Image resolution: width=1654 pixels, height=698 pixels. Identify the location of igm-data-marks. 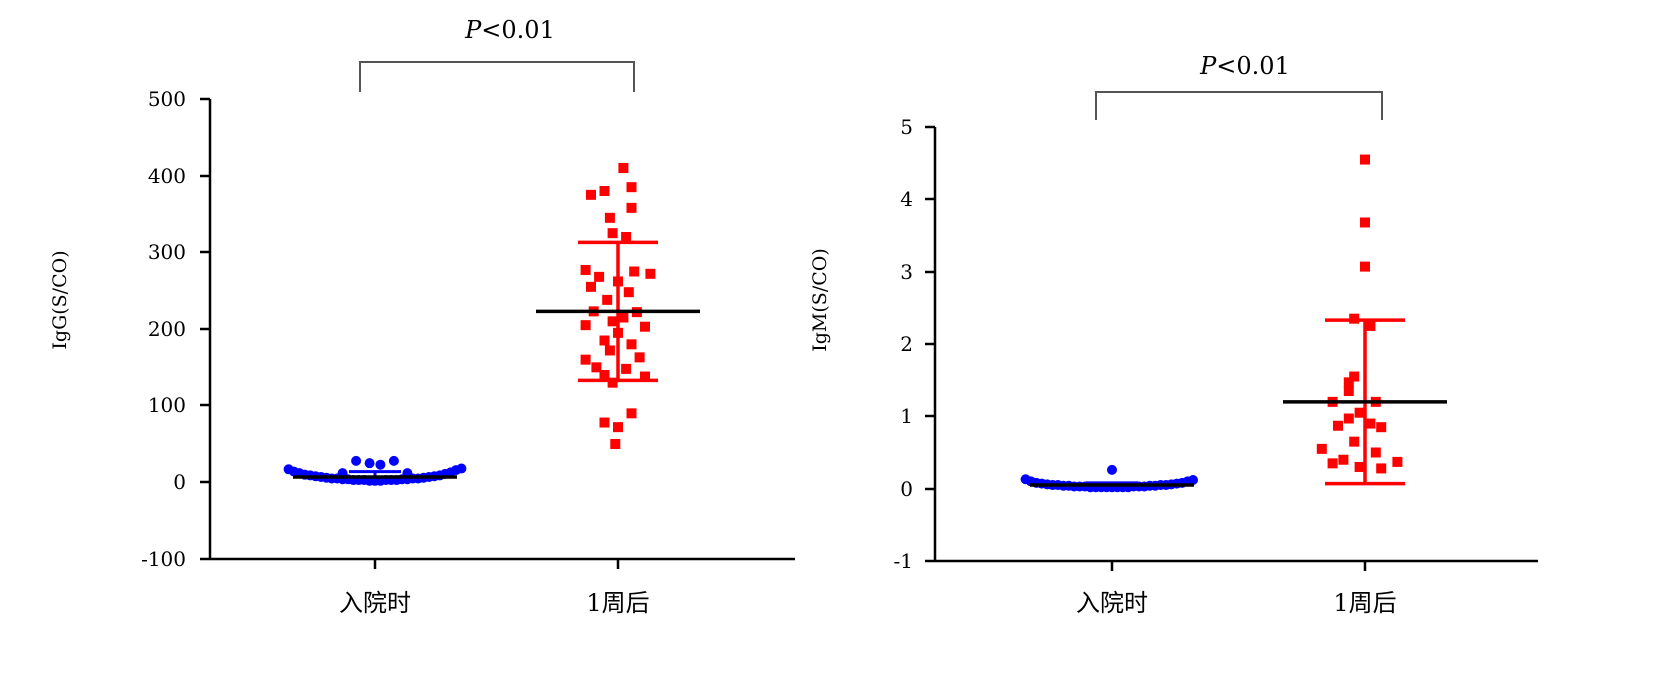
(1233, 323).